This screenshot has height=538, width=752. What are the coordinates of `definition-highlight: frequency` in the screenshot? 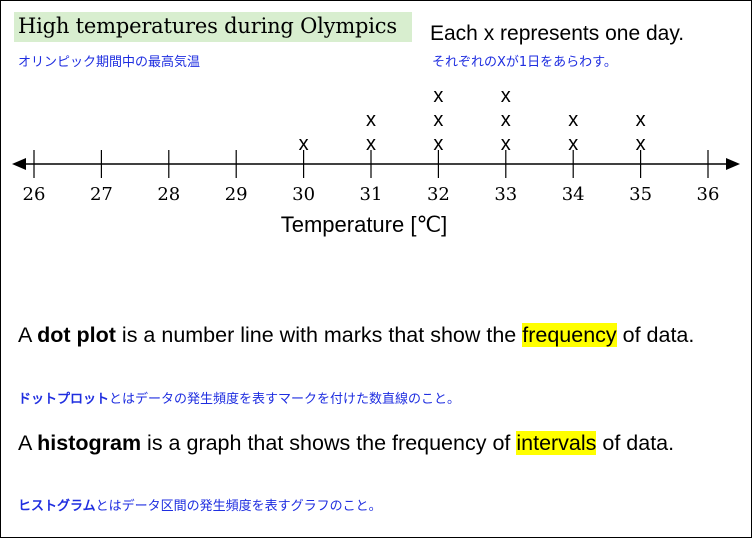 It's located at (569, 335).